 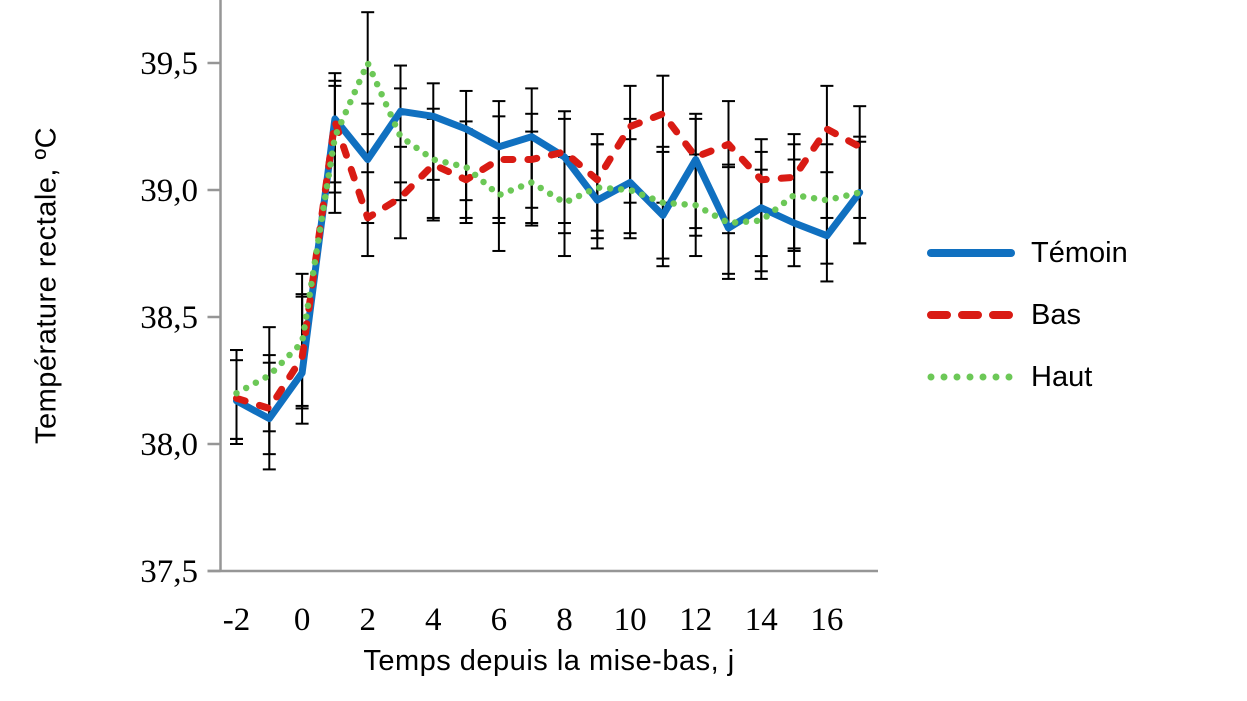 I want to click on y-tick-label: 39,0, so click(x=169, y=191).